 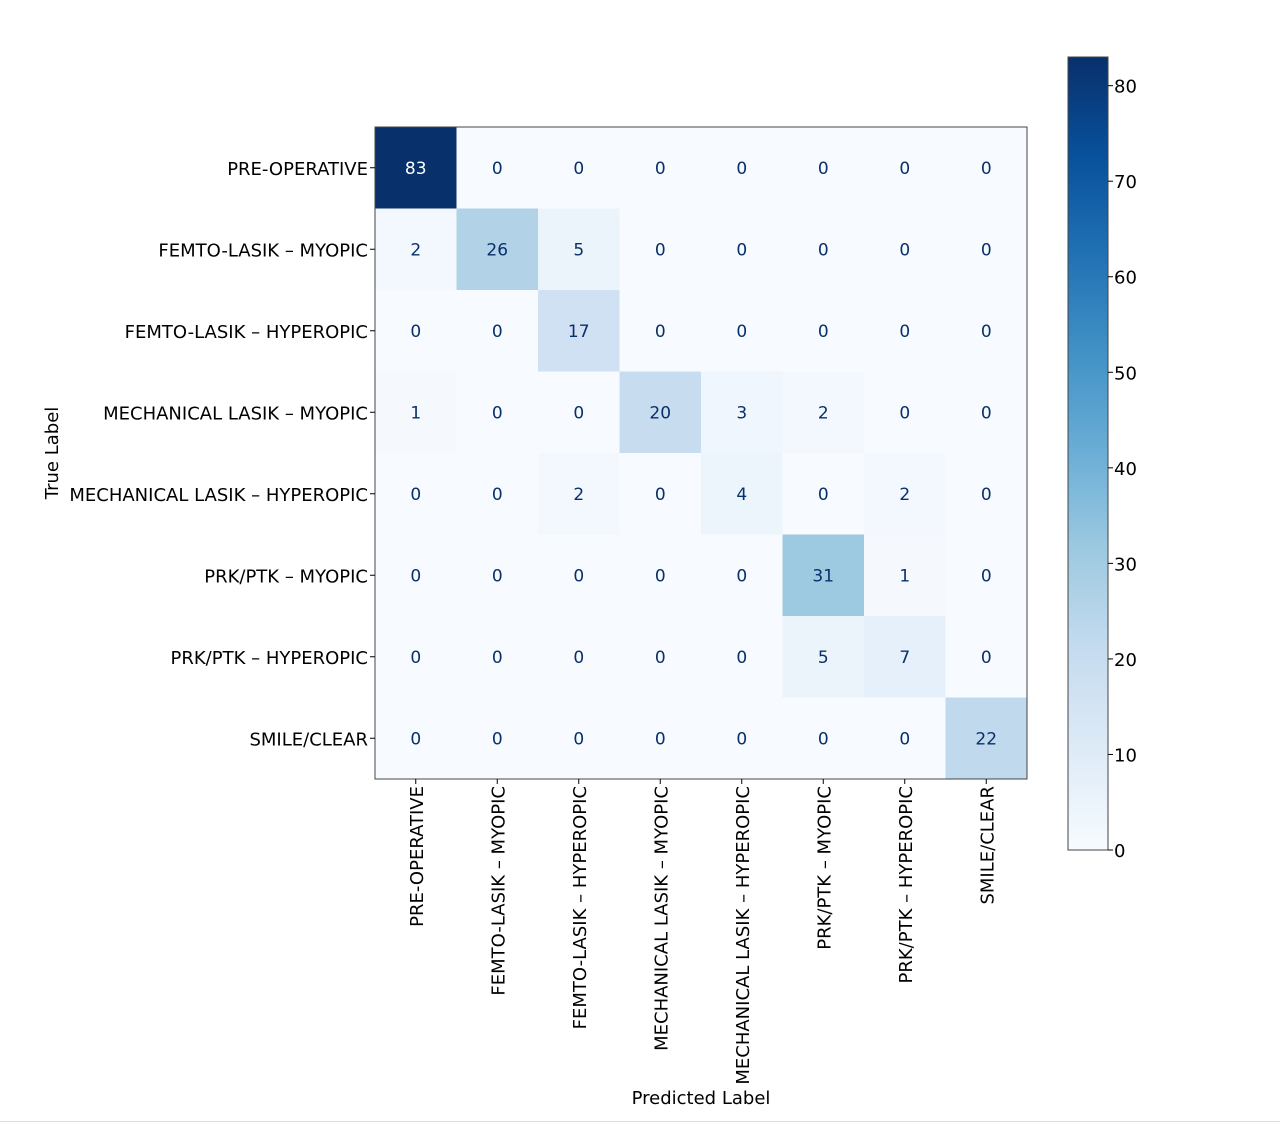 I want to click on x-tick-label: MECHANICAL LASIK – MYOPIC, so click(x=661, y=918).